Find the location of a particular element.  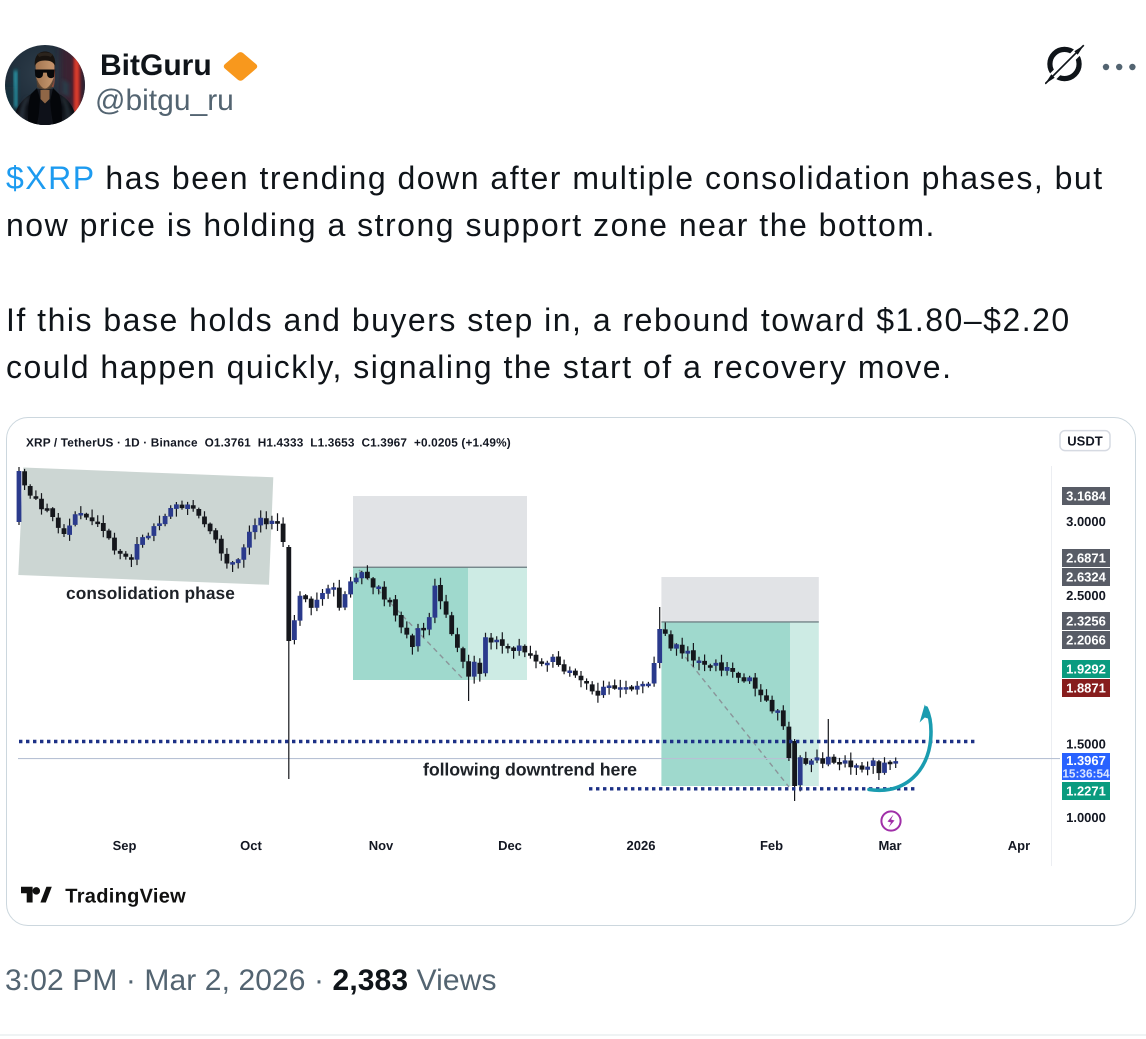

svg-text: 1.3967 is located at coordinates (1086, 760).